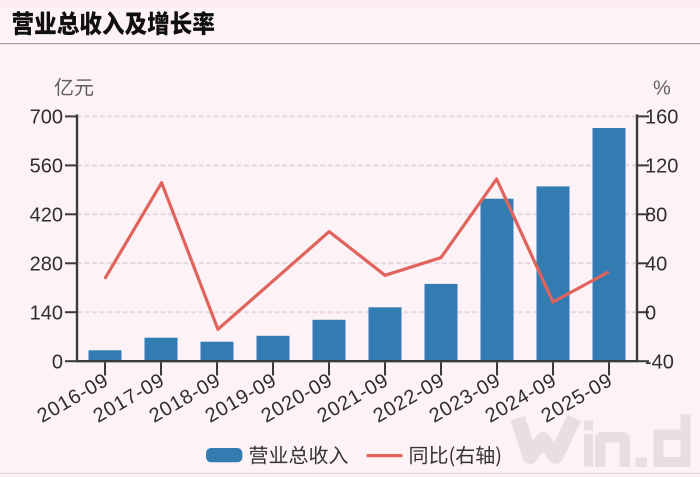  What do you see at coordinates (46, 118) in the screenshot?
I see `svg-text: 700` at bounding box center [46, 118].